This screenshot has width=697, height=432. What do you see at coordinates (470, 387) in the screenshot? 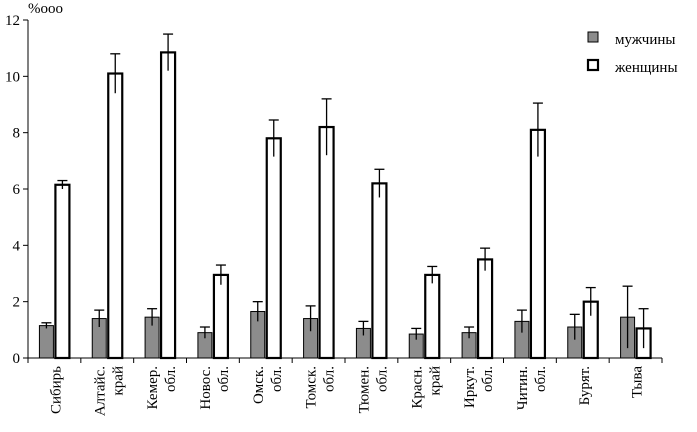
I see `x-category-label: Иркут.` at bounding box center [470, 387].